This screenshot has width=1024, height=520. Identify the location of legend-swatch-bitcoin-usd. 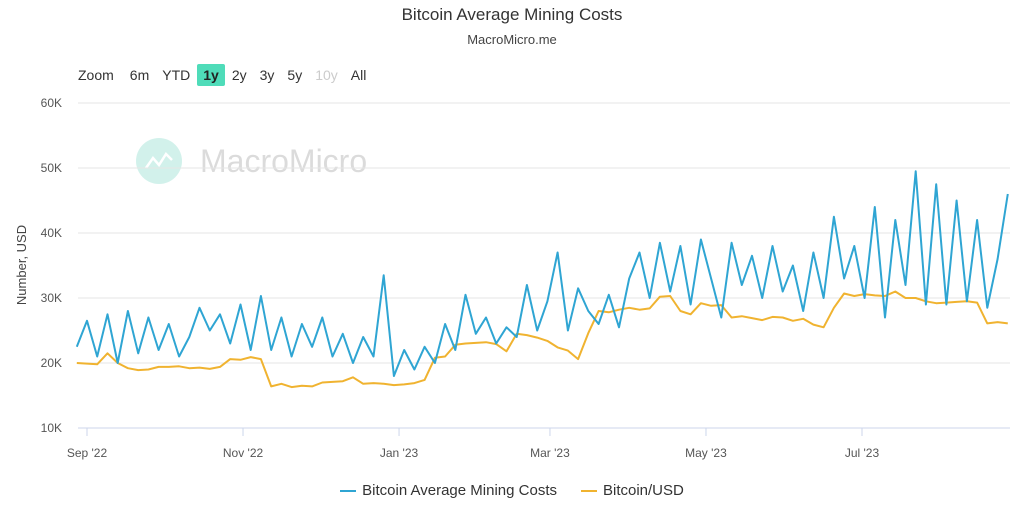
(588, 490).